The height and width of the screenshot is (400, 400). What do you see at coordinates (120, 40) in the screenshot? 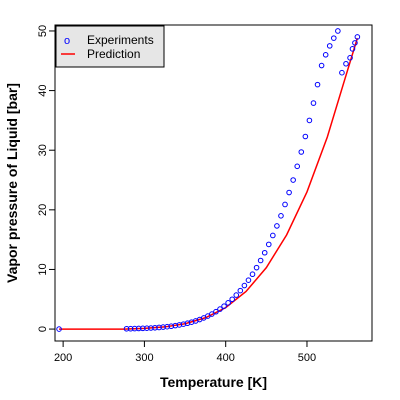
I see `legend-label-experiments: Experiments` at bounding box center [120, 40].